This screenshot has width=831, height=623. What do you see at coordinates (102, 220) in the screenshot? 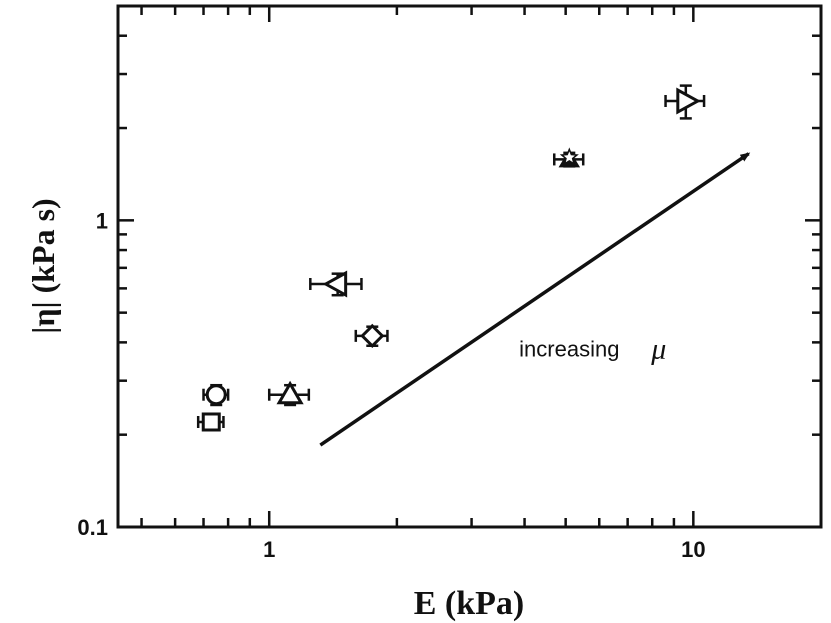
I see `y-tick-label: 1` at bounding box center [102, 220].